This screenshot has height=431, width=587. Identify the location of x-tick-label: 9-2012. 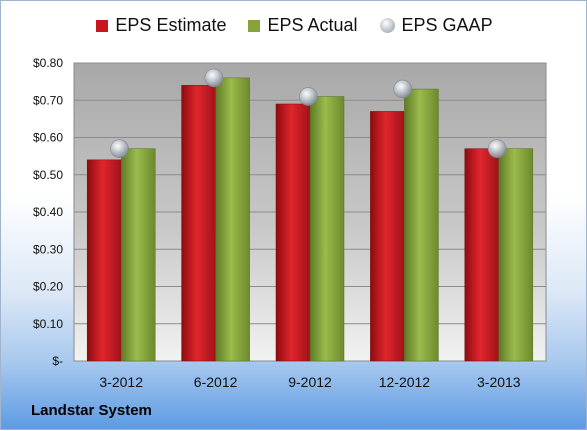
(310, 382).